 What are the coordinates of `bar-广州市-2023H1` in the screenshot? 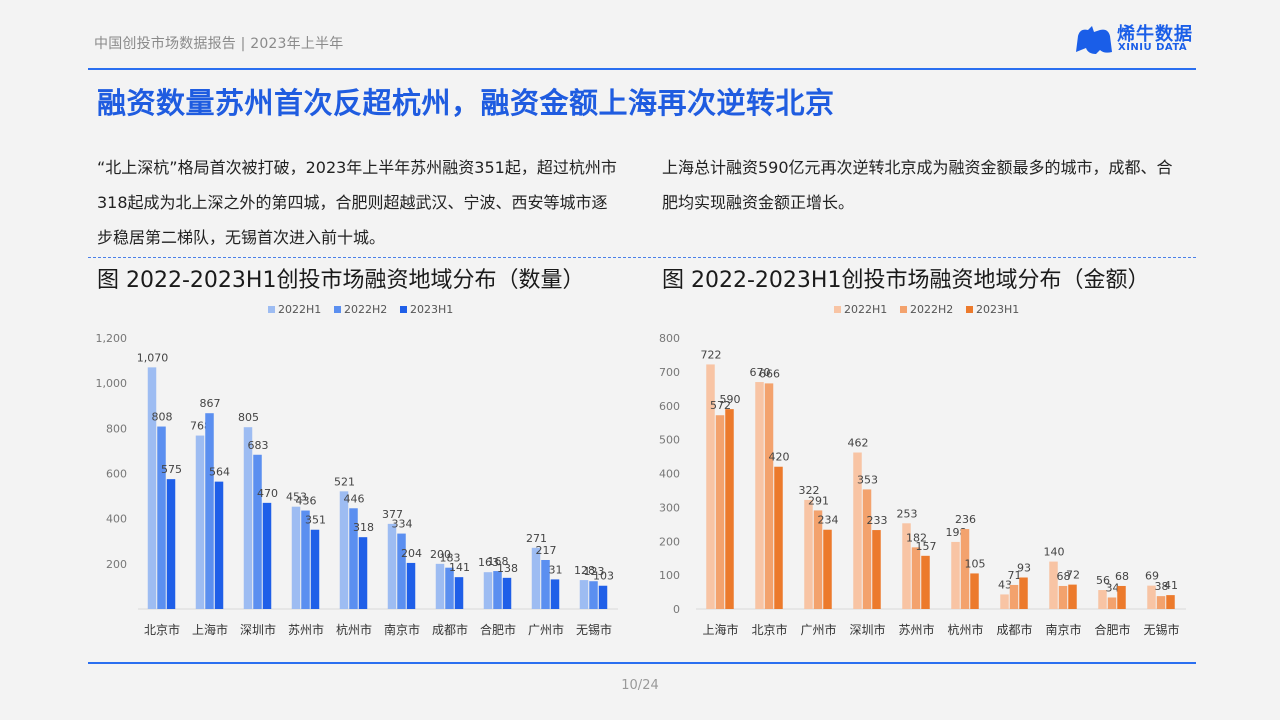 It's located at (555, 594).